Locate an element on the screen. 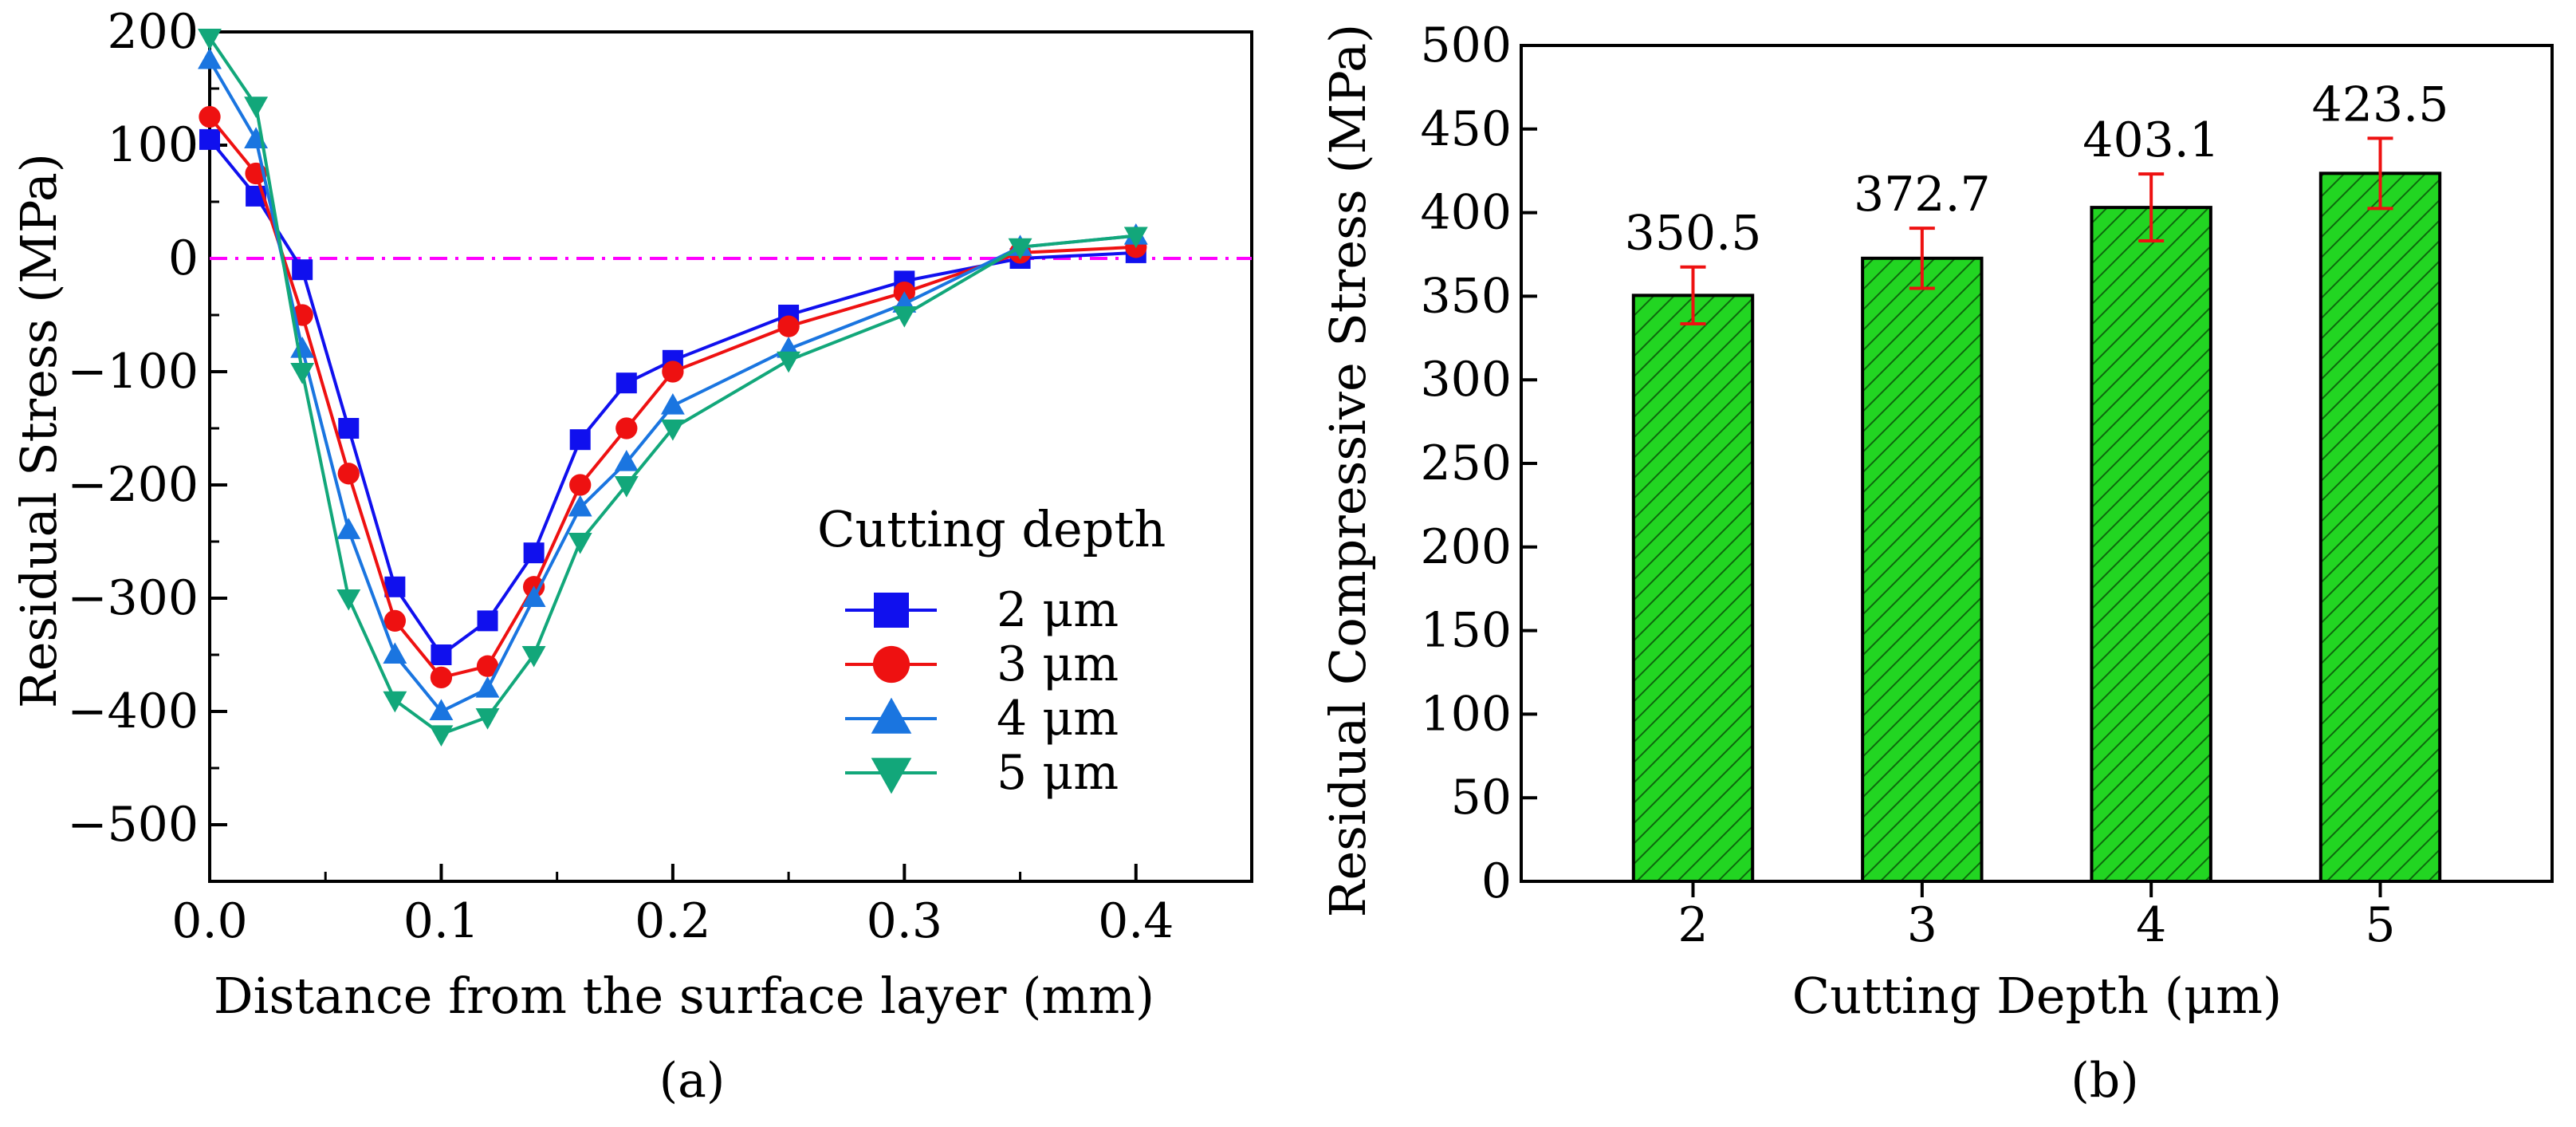 This screenshot has height=1127, width=2576. panel-label-a: (a) is located at coordinates (692, 1081).